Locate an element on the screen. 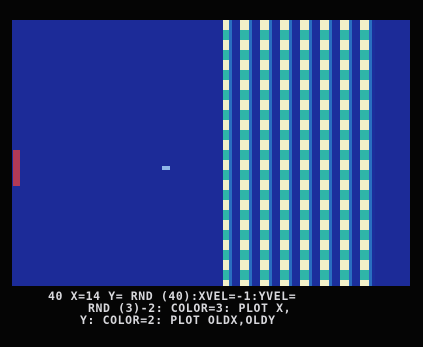  code-line: RND (3)-2: COLOR=3: PLOT X, is located at coordinates (189, 308).